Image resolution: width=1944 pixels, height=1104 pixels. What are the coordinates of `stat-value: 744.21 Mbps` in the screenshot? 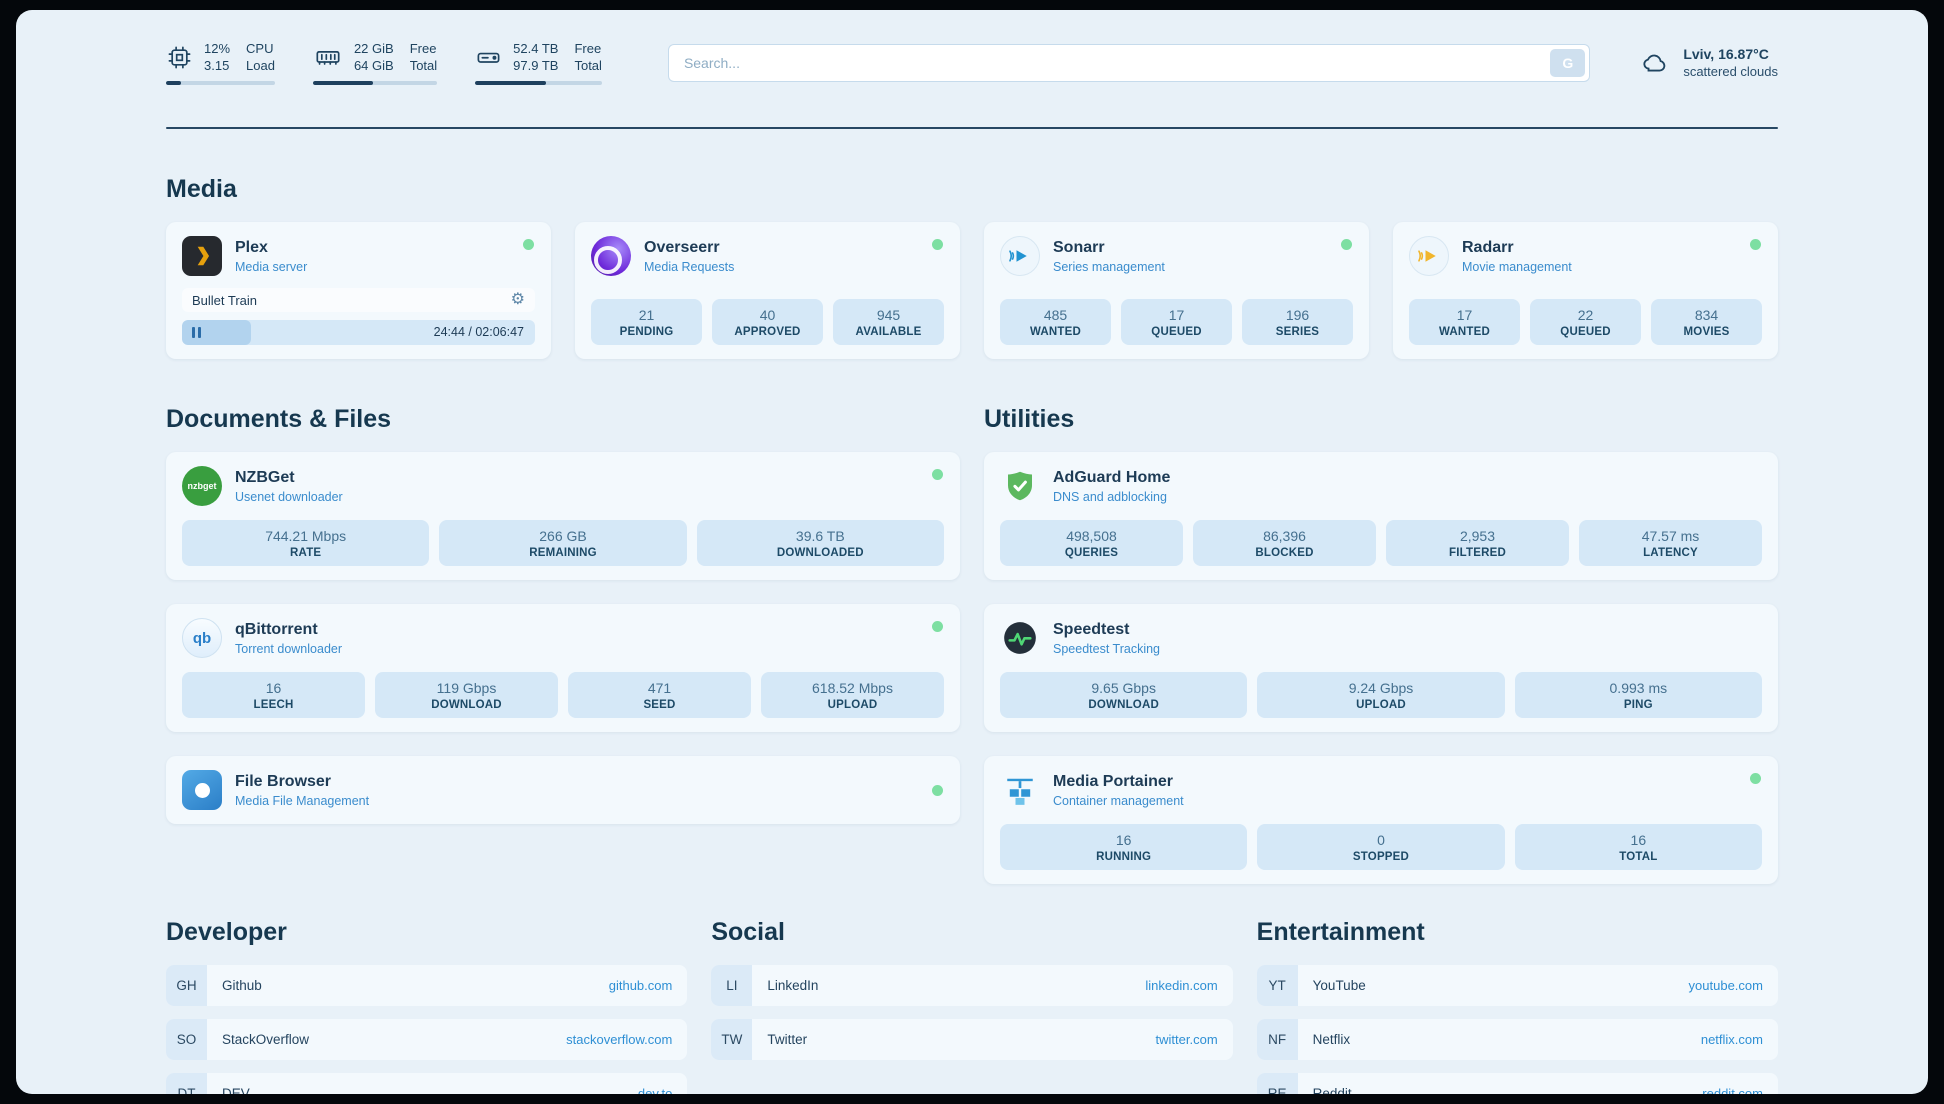 It's located at (306, 536).